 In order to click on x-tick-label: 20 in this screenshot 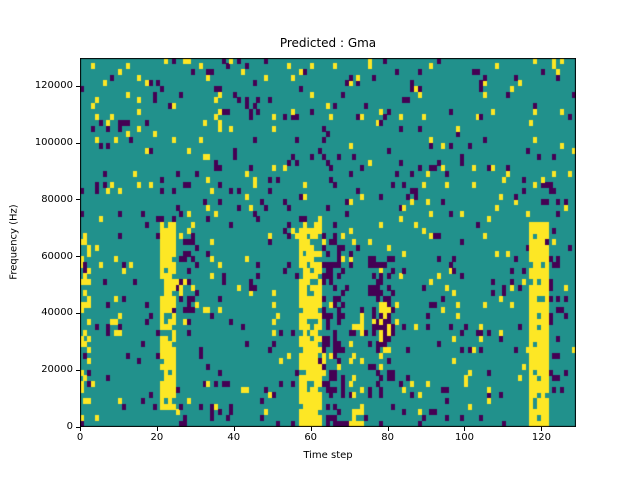, I will do `click(157, 437)`.